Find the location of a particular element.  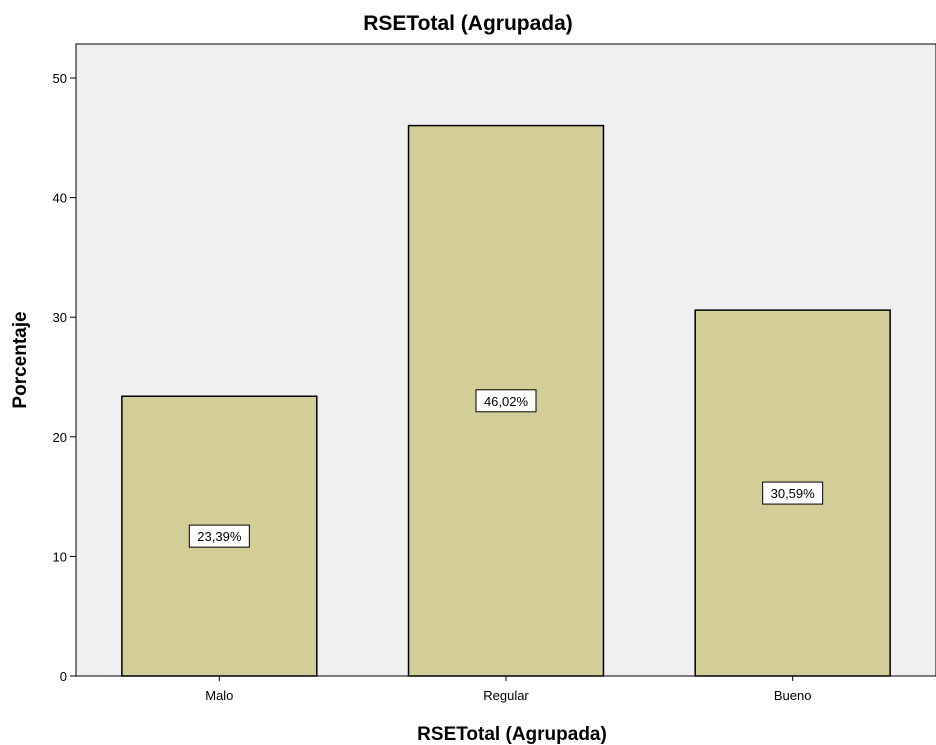

data-label: 23,39% is located at coordinates (219, 536).